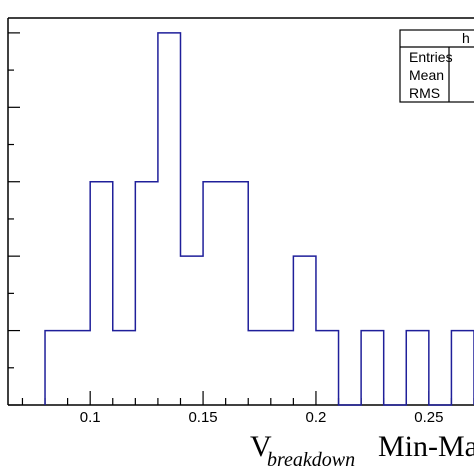 The width and height of the screenshot is (474, 474). I want to click on x-tick-label: 0.2, so click(316, 417).